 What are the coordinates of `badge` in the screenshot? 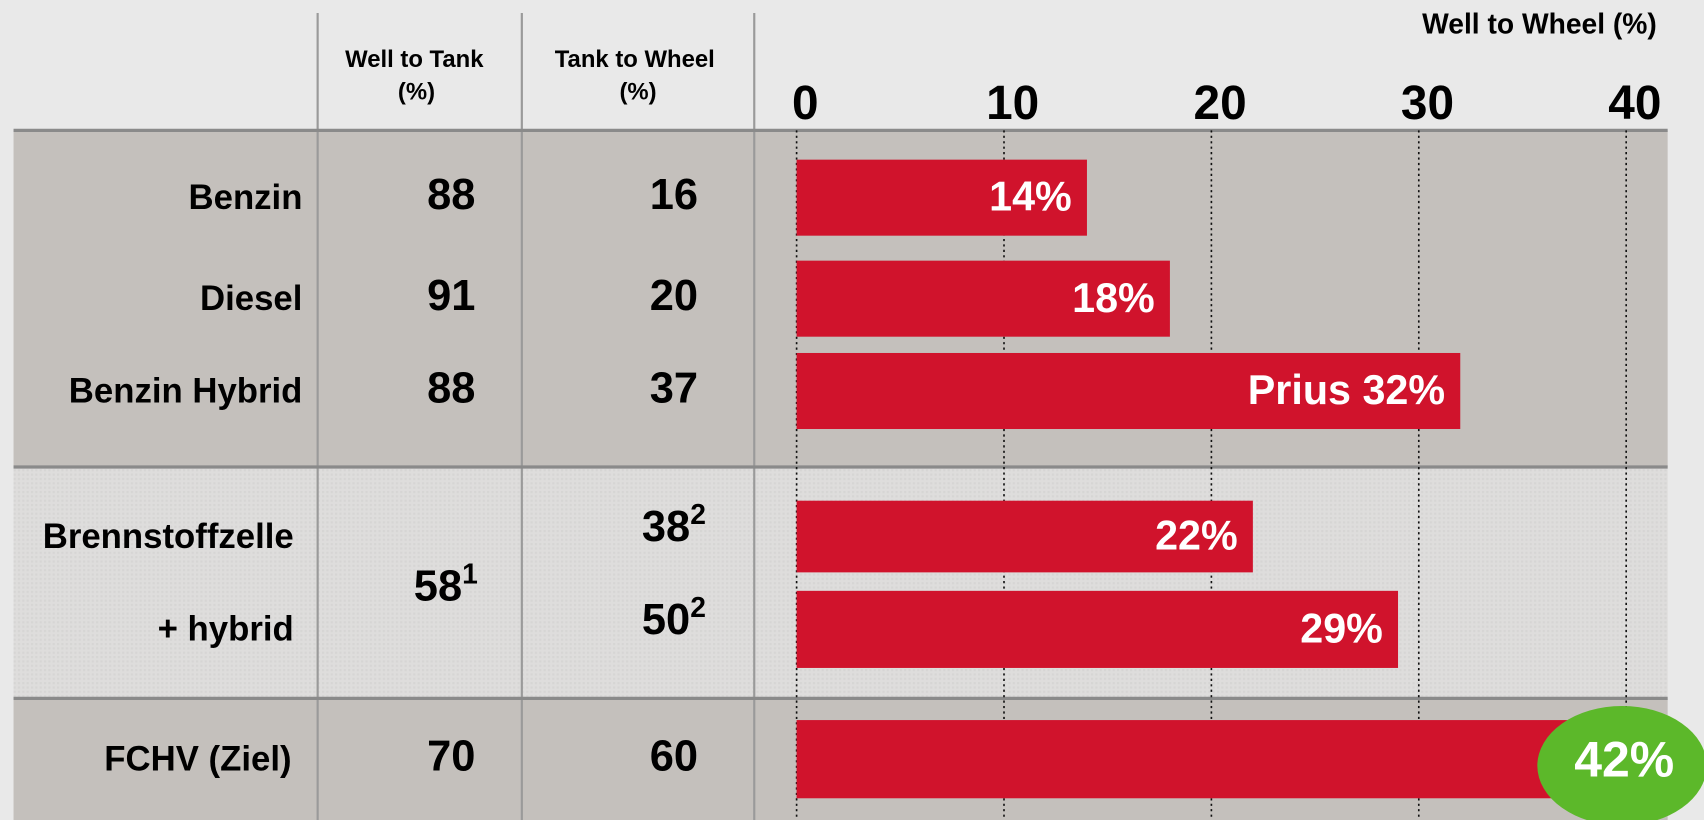 It's located at (1620, 762).